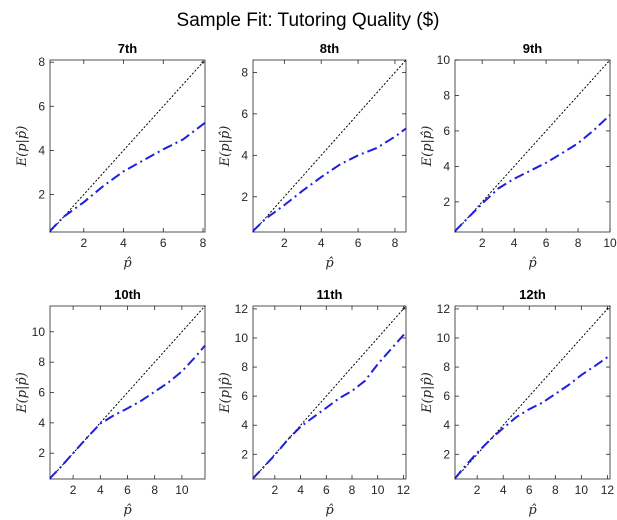 The width and height of the screenshot is (617, 520). I want to click on subplot-title: 11th, so click(329, 294).